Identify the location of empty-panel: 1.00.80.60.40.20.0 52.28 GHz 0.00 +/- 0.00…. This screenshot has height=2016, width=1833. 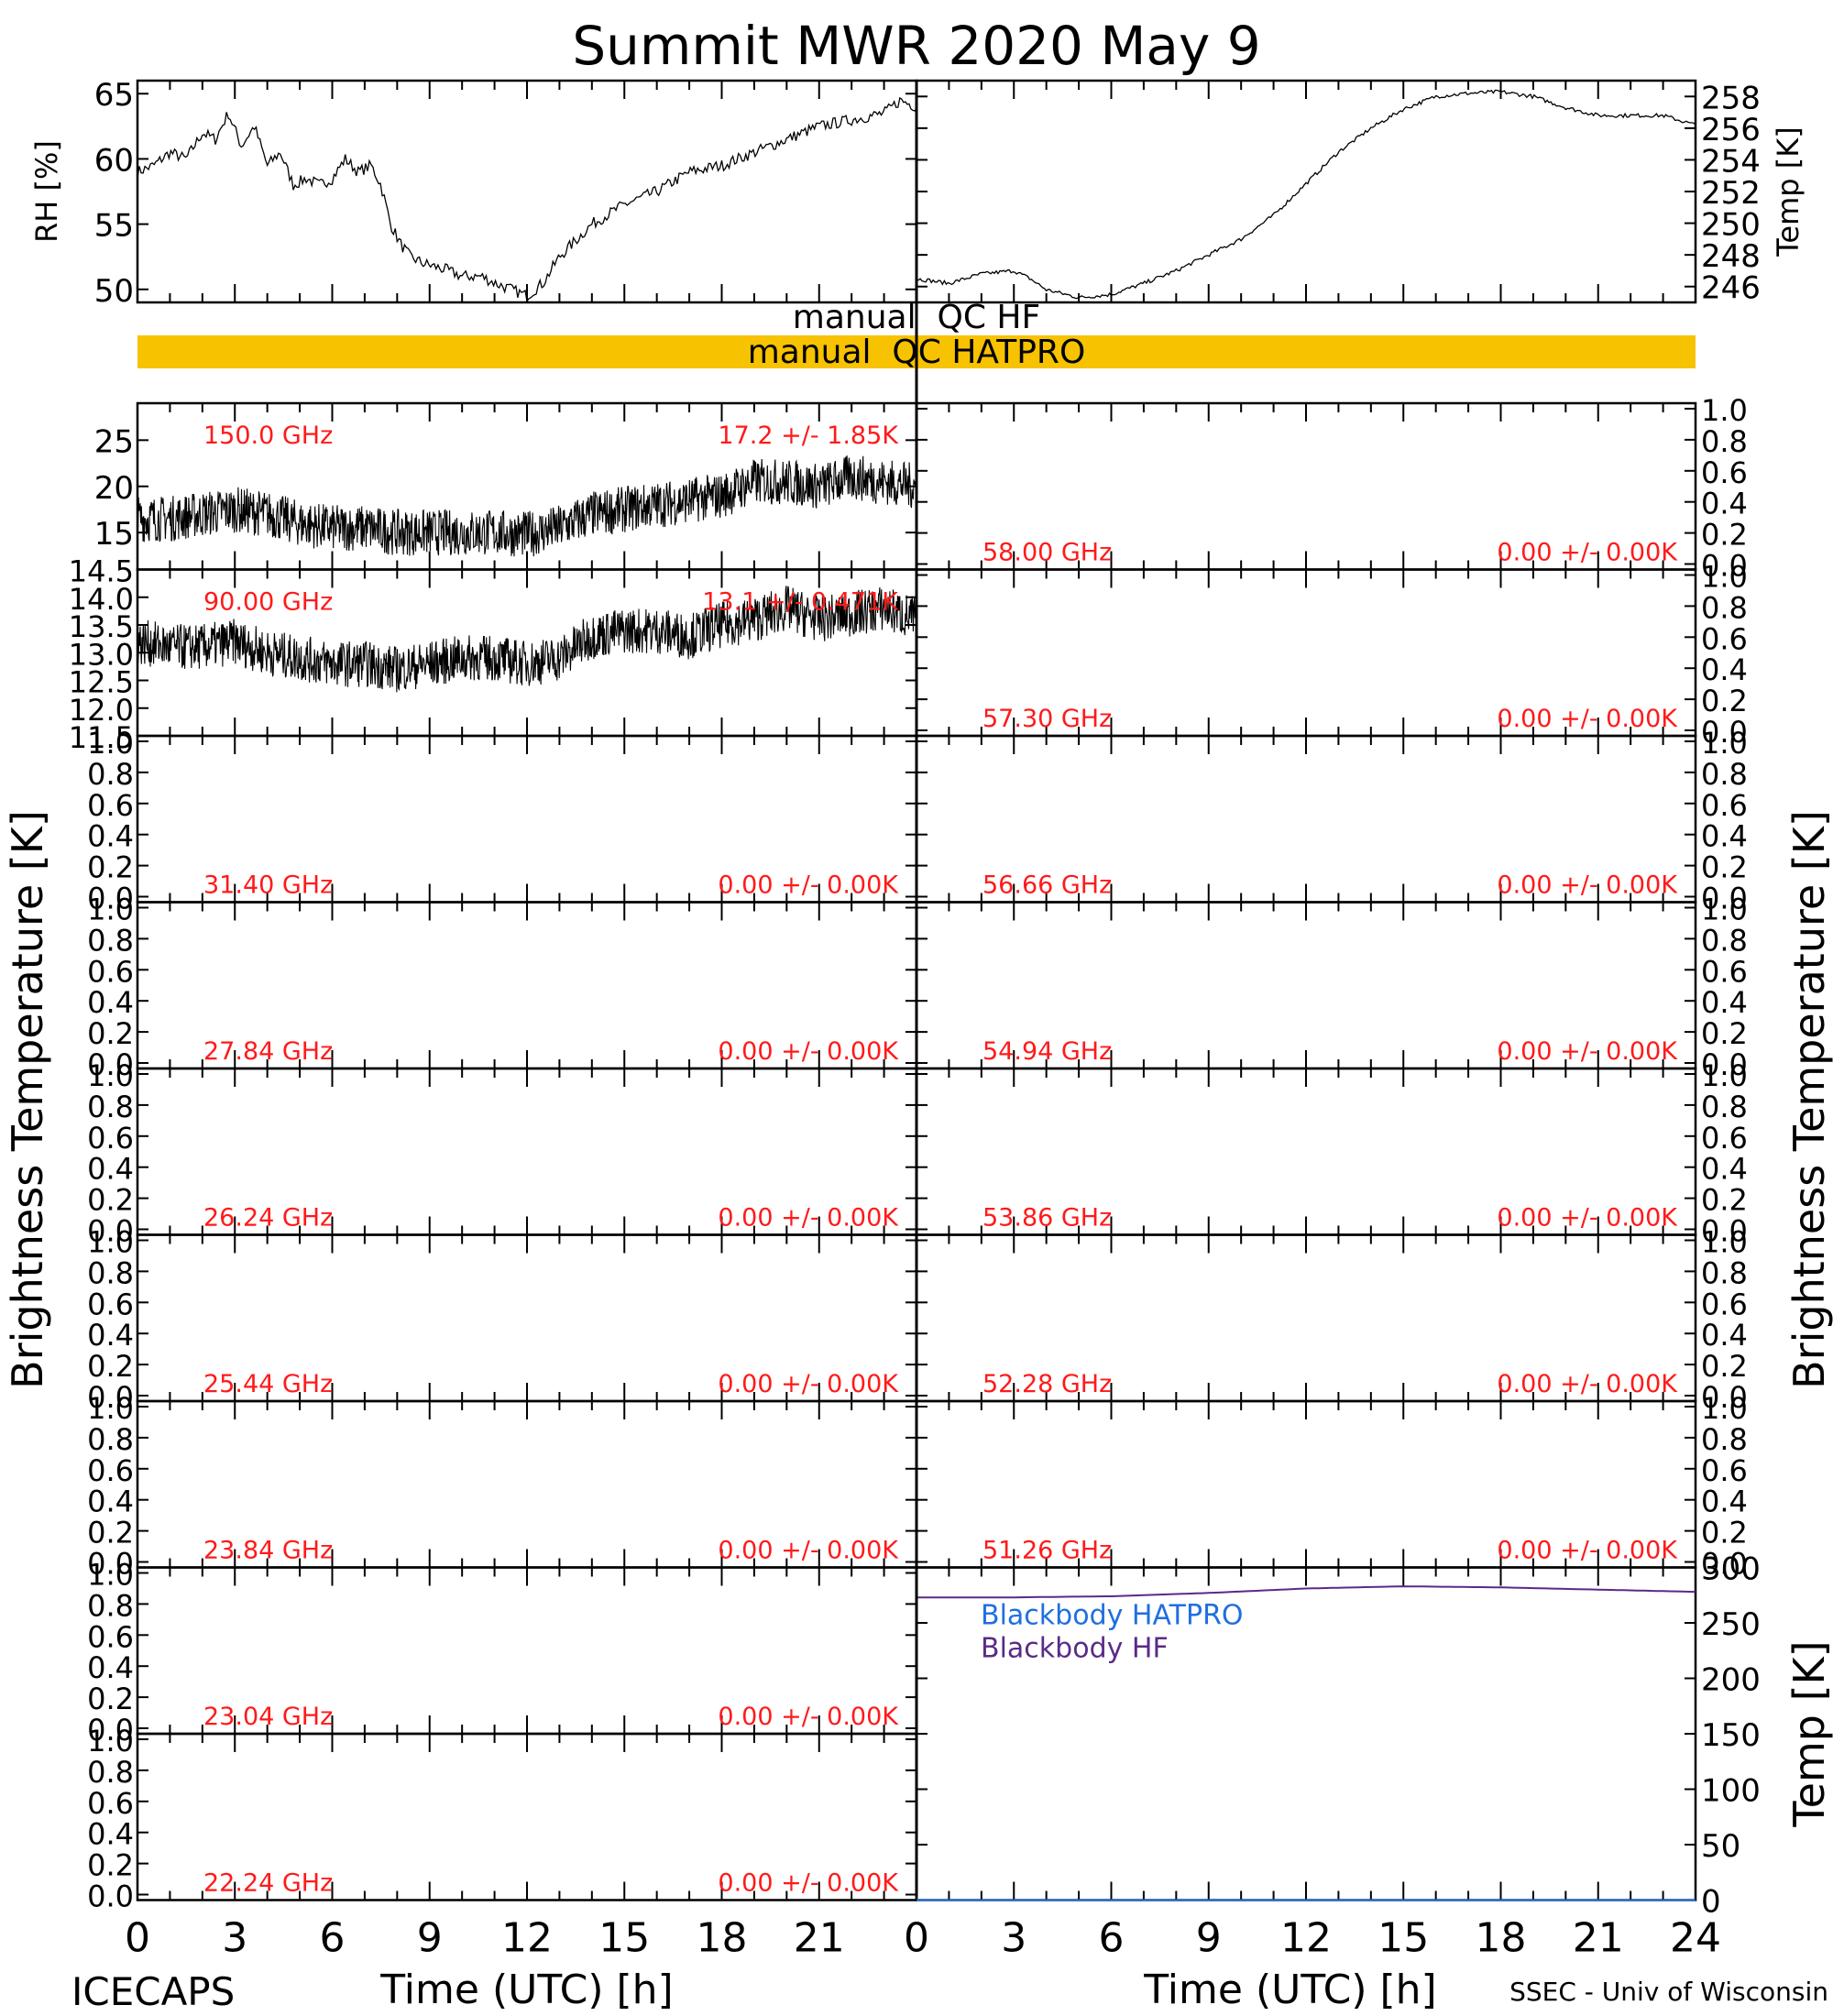
(1331, 1320).